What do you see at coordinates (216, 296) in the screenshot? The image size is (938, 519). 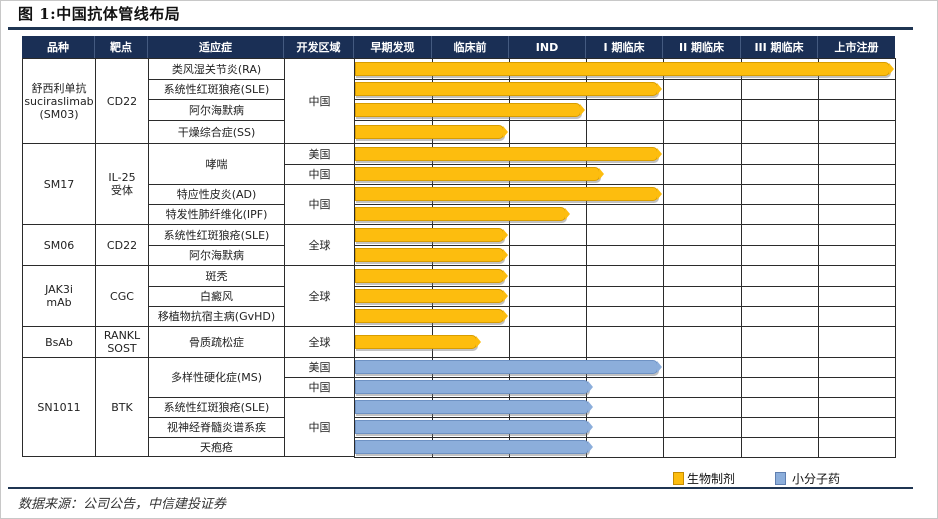 I see `indication-cell: 白癜风` at bounding box center [216, 296].